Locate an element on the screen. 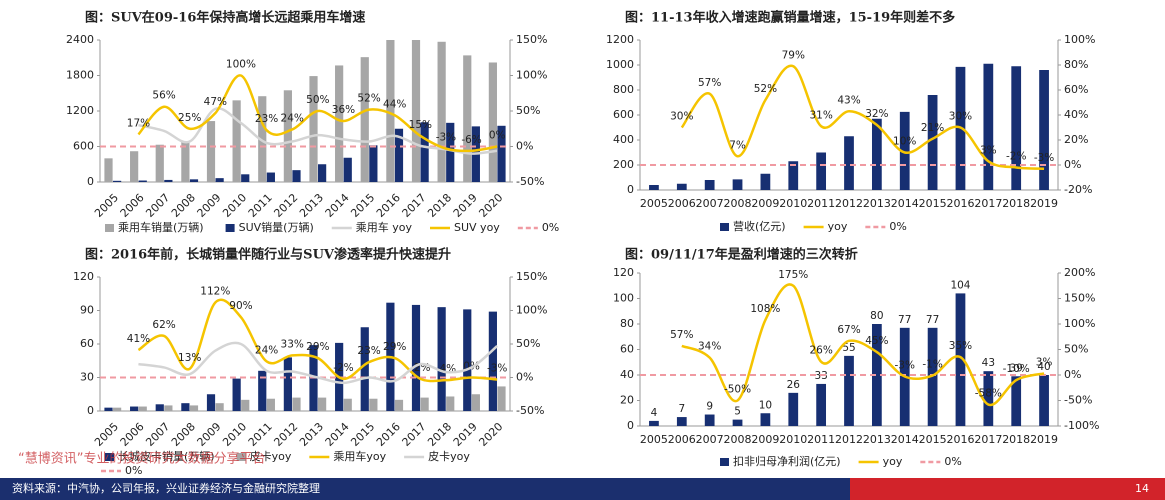 The width and height of the screenshot is (1165, 500). bar-label: 55 is located at coordinates (848, 348).